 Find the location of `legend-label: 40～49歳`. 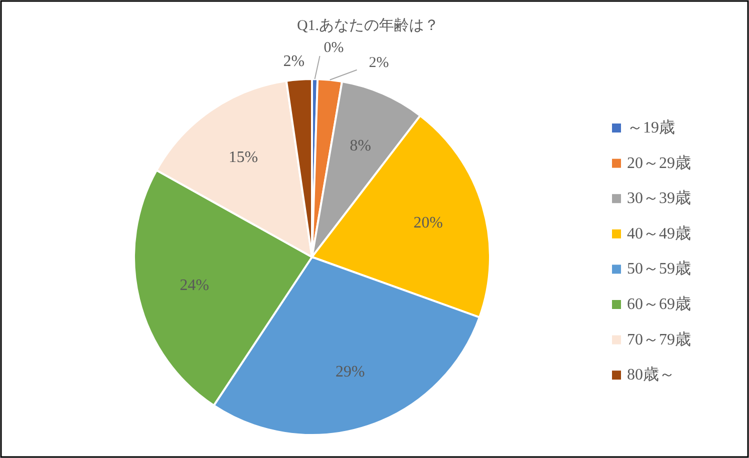

legend-label: 40～49歳 is located at coordinates (659, 233).